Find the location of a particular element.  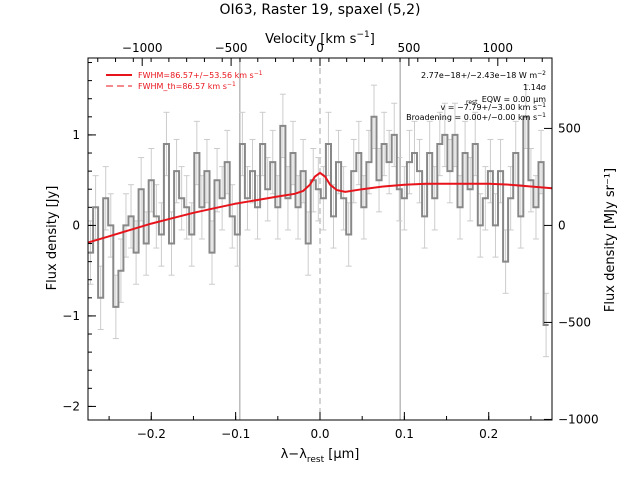

y-tick-label: 0 is located at coordinates (76, 225).